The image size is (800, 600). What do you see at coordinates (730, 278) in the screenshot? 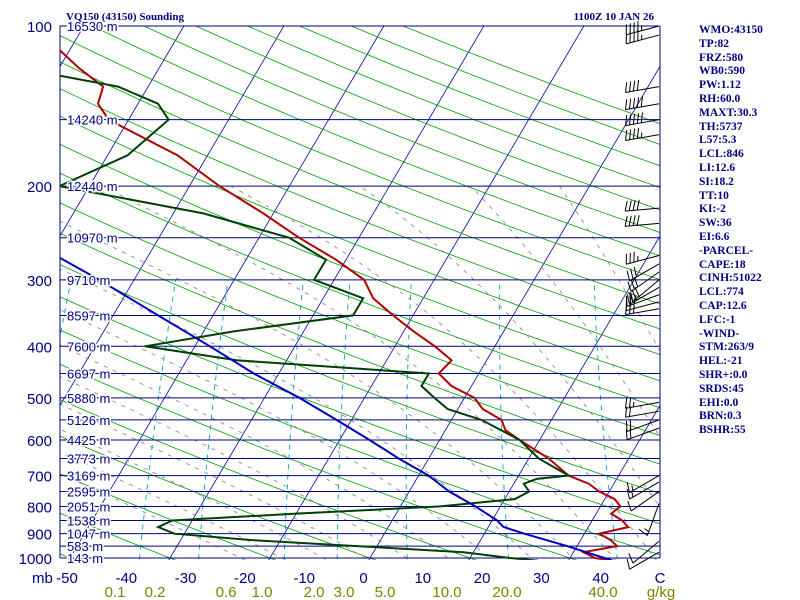
I see `index-line: CINH:51022` at bounding box center [730, 278].